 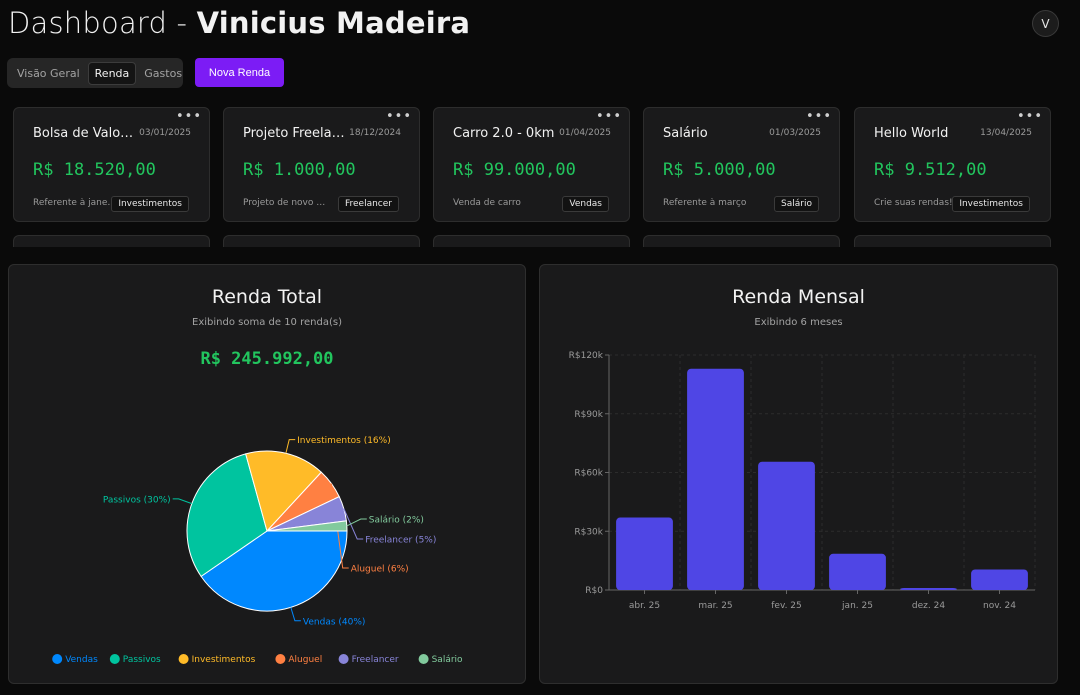 I want to click on y-tick-label: R$0, so click(x=594, y=591).